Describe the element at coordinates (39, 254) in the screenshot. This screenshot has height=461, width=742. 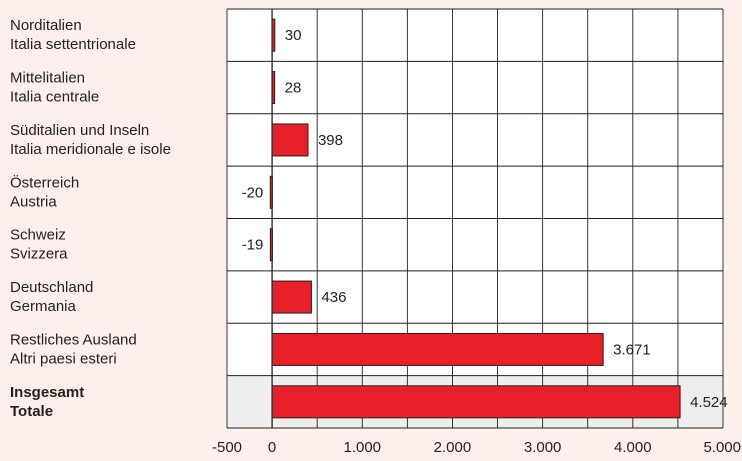
I see `category-label-line2: Svizzera` at that location.